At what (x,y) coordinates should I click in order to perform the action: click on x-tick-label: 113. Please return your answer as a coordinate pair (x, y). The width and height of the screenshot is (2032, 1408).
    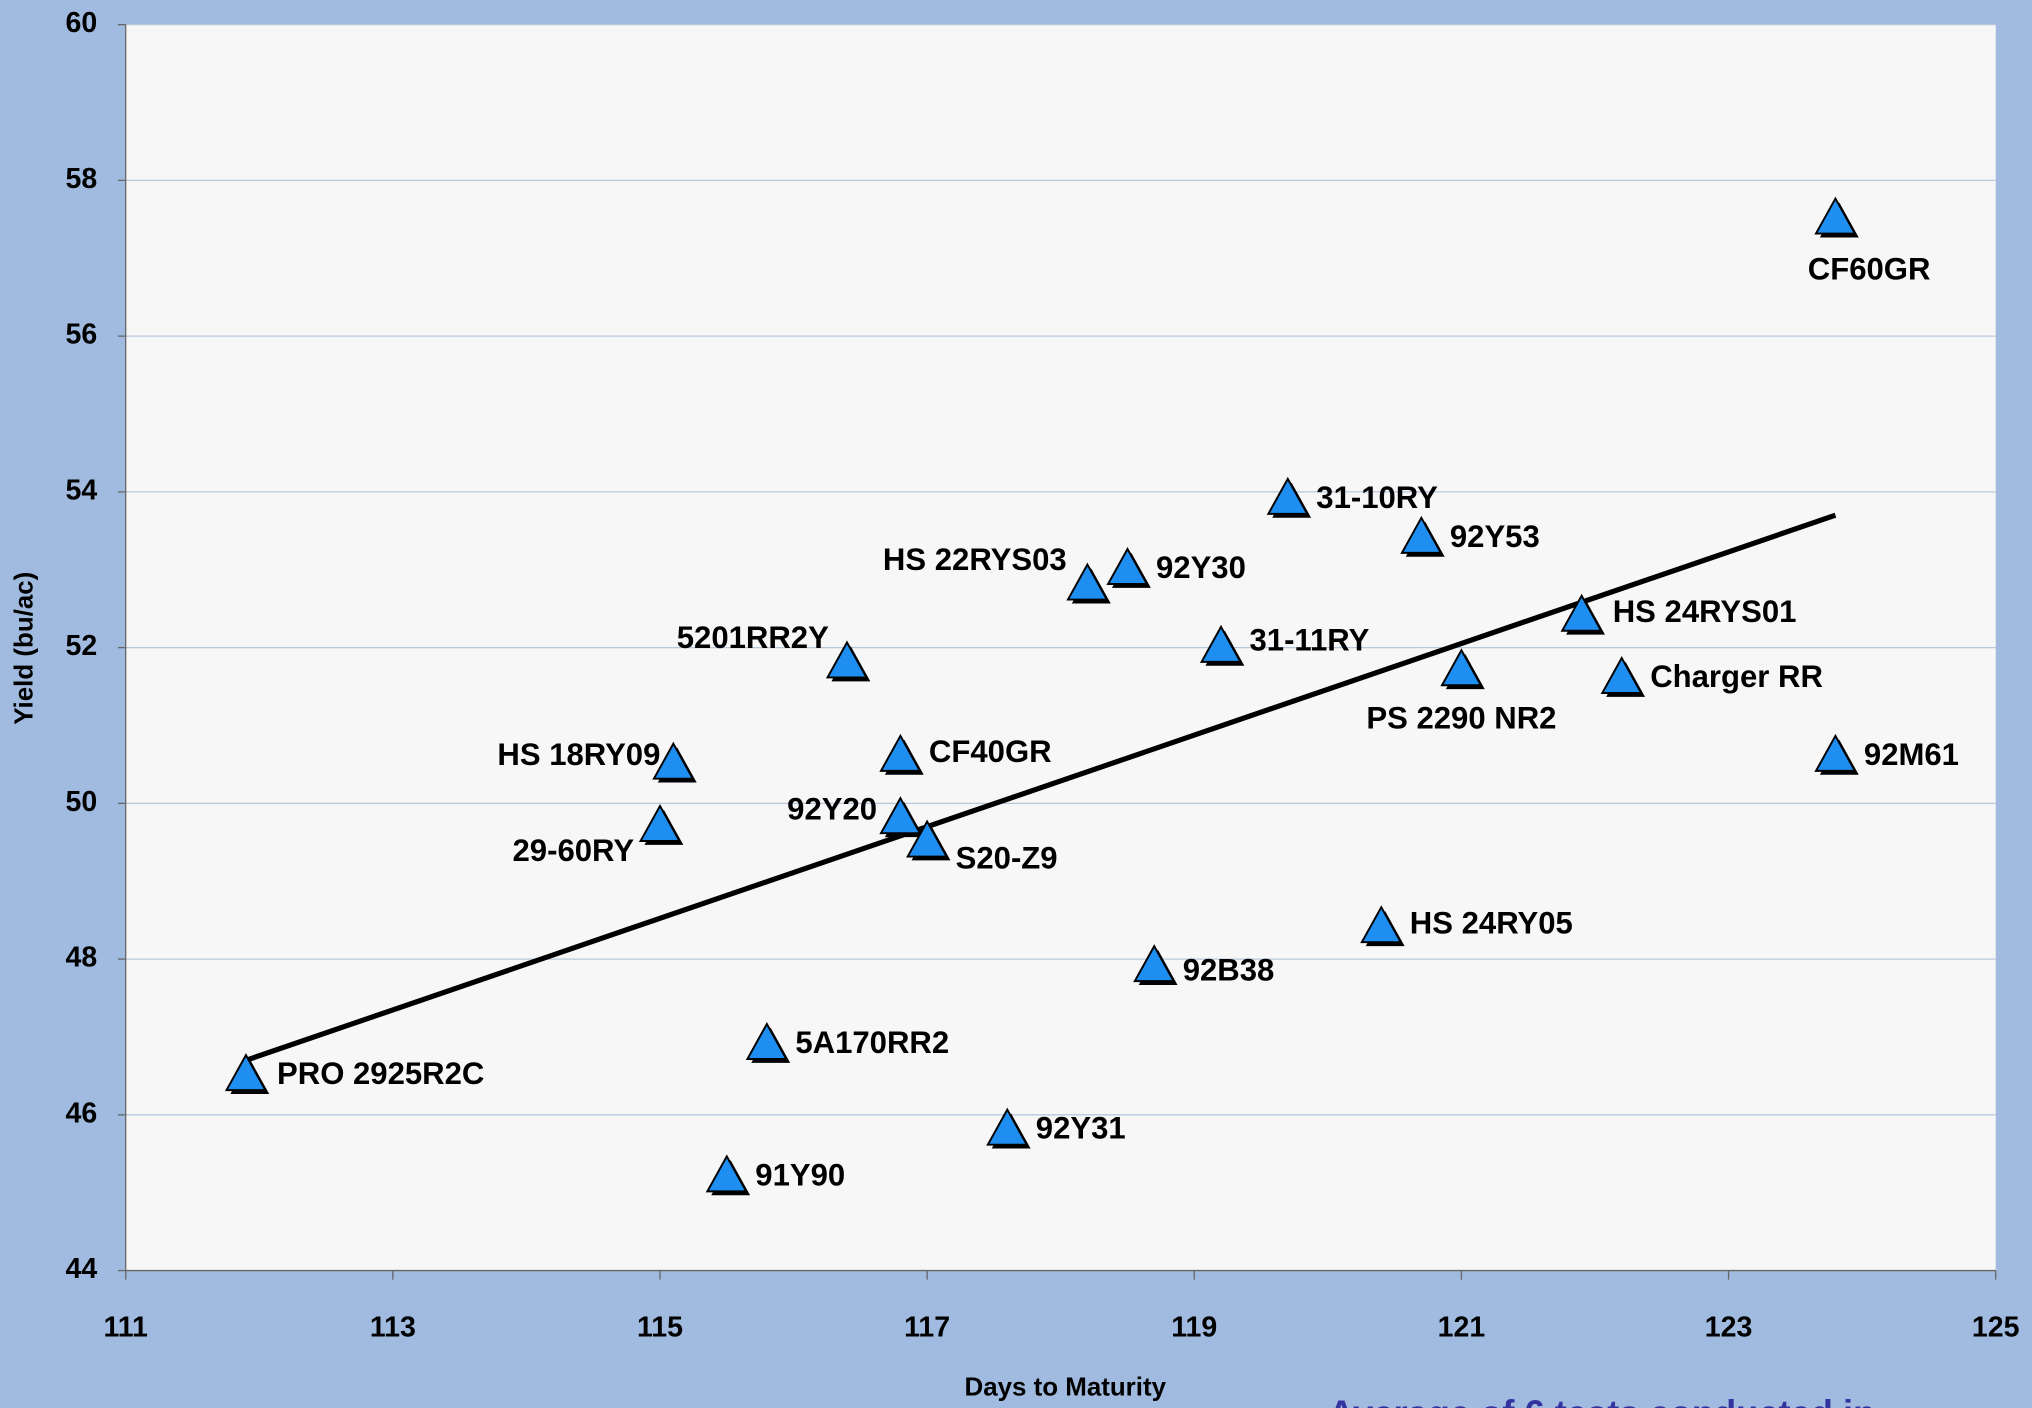
    Looking at the image, I should click on (393, 1327).